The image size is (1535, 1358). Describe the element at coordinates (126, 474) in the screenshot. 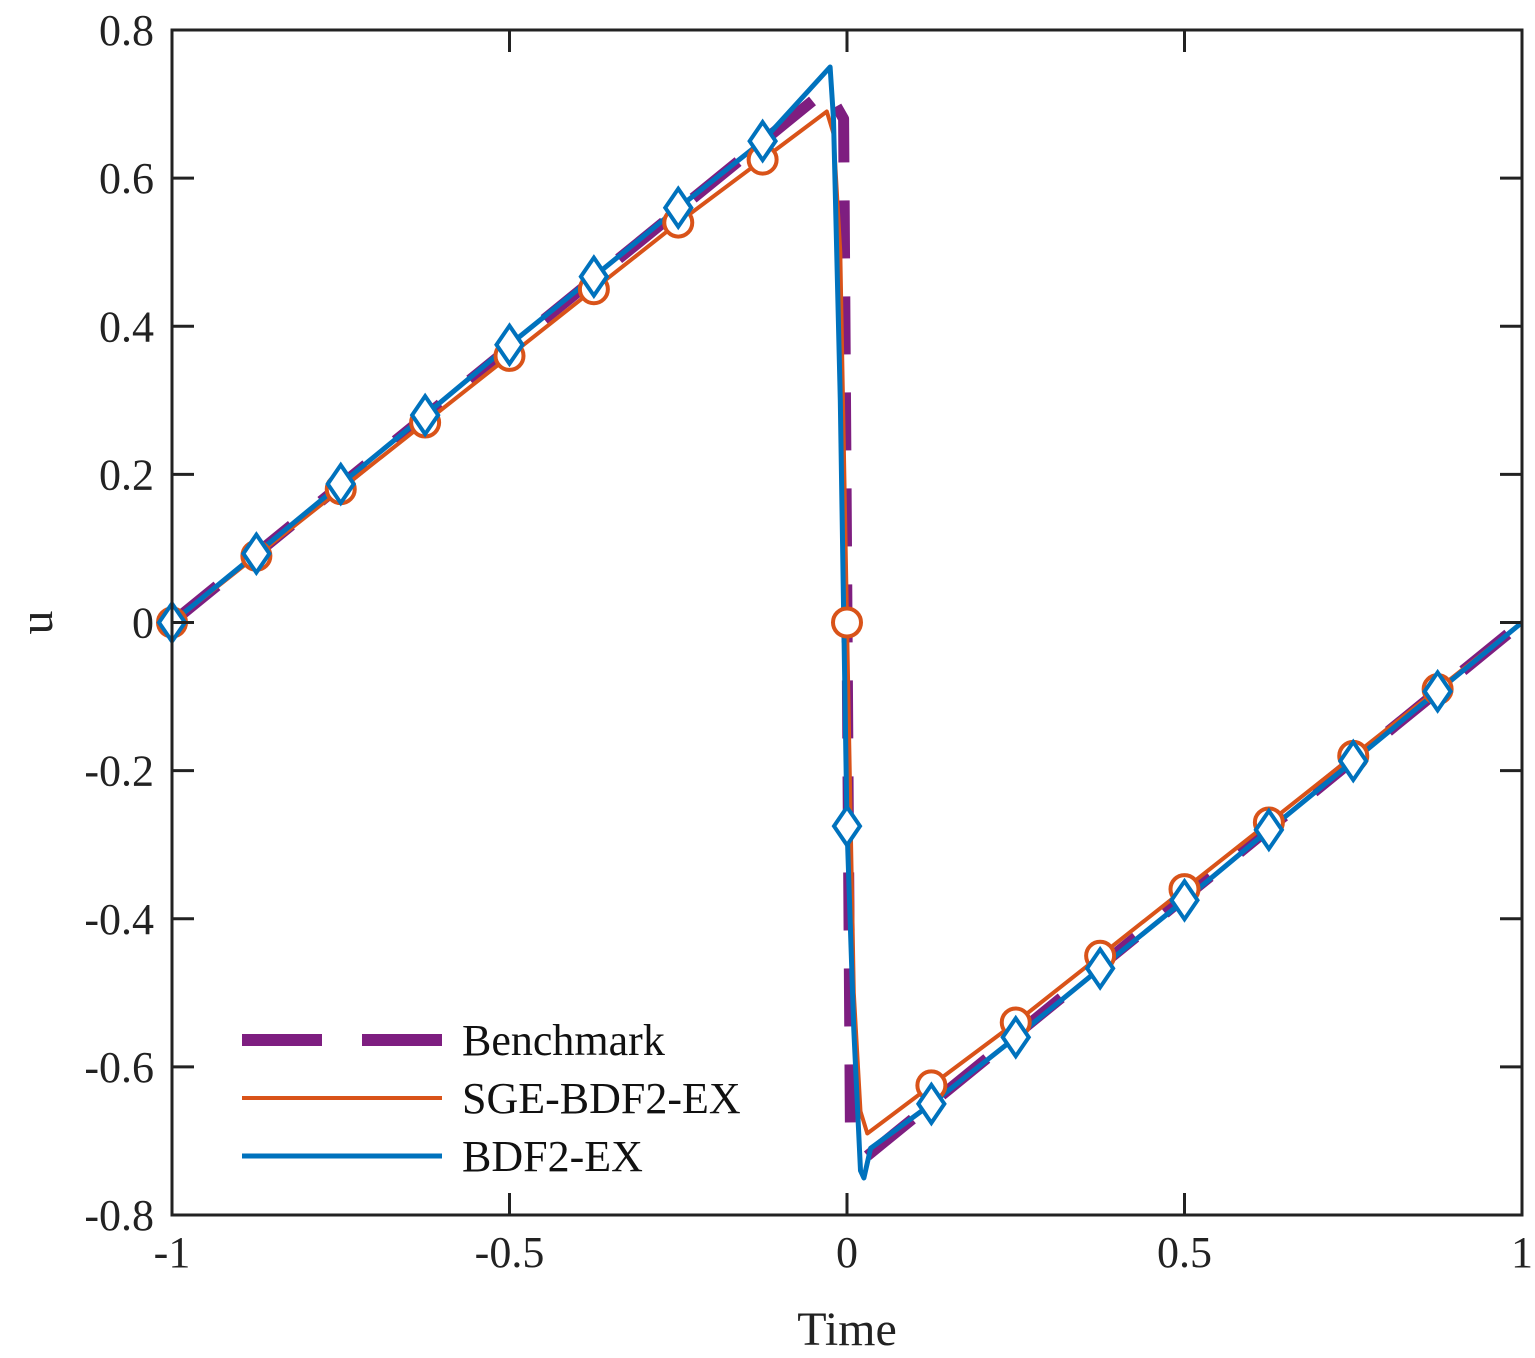

I see `y-tick-label: 0.2` at that location.